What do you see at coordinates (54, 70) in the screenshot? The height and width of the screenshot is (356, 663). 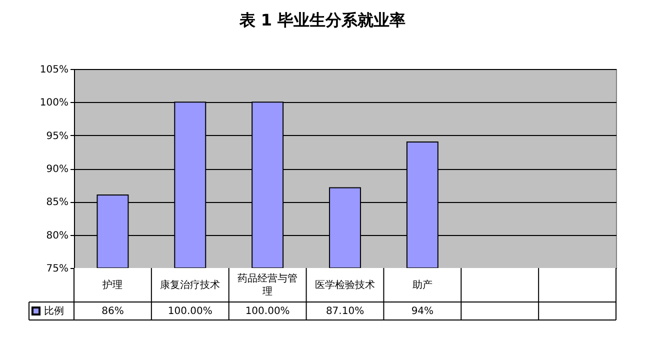 I see `y-tick-label: 105%` at bounding box center [54, 70].